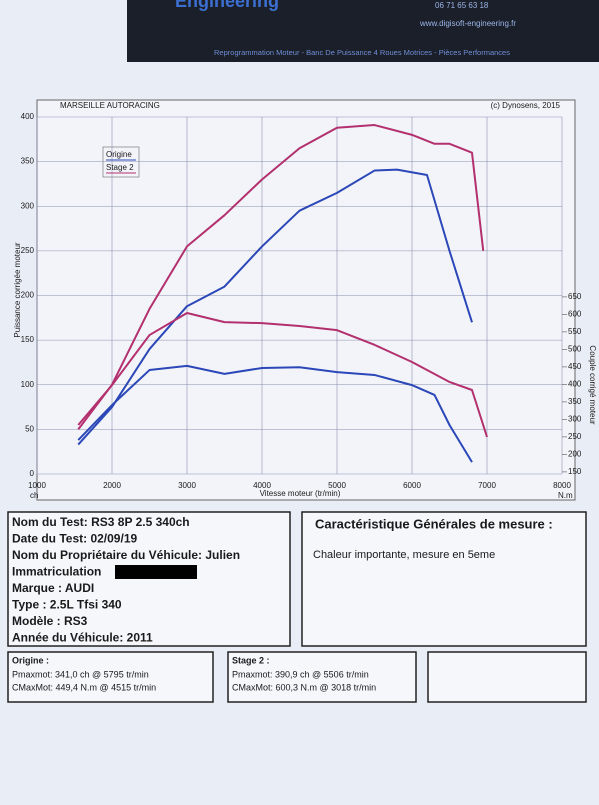  What do you see at coordinates (80, 674) in the screenshot?
I see `origine-power: Pmaxmot: 341,0 ch @ 5795 tr/min` at bounding box center [80, 674].